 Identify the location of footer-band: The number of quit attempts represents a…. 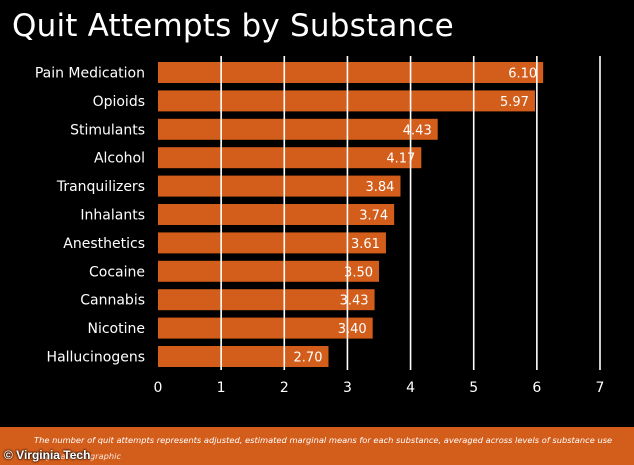
(317, 446).